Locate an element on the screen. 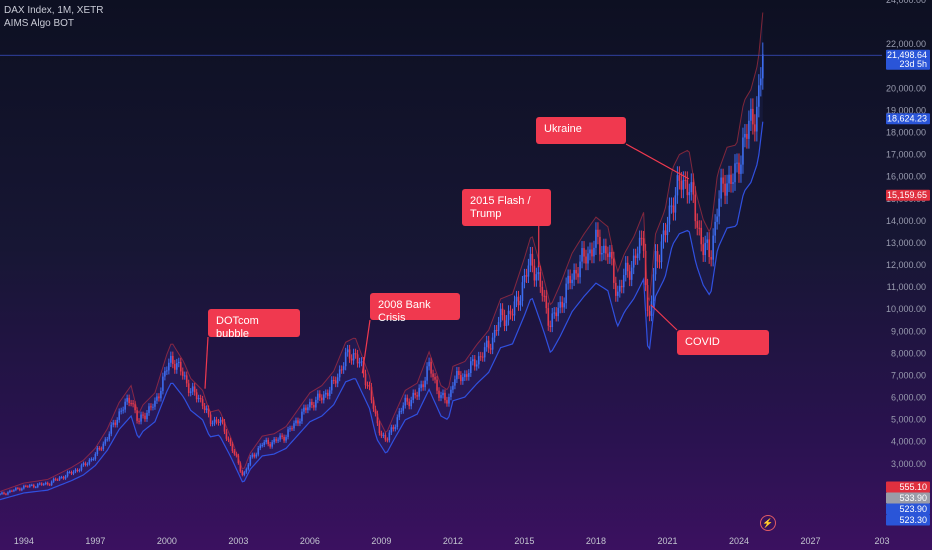  x-tick-label: 2021 is located at coordinates (667, 541).